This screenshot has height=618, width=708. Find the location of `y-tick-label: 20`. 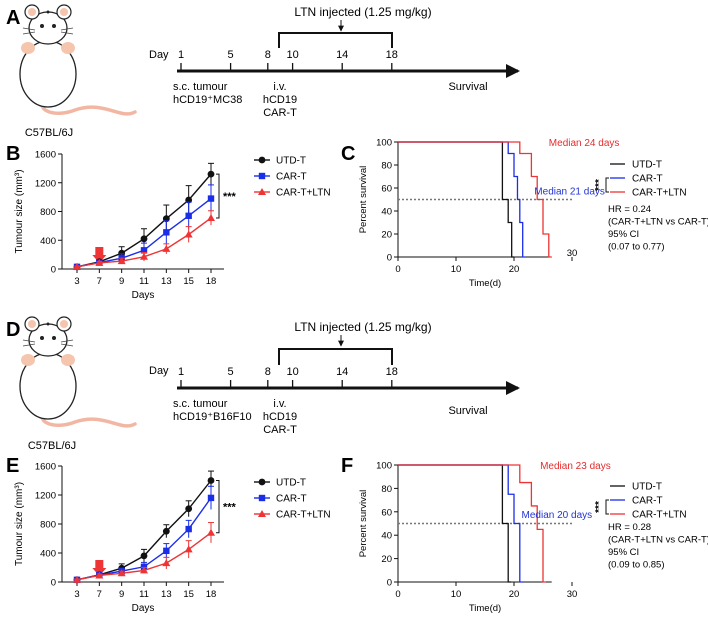

y-tick-label: 20 is located at coordinates (386, 559).